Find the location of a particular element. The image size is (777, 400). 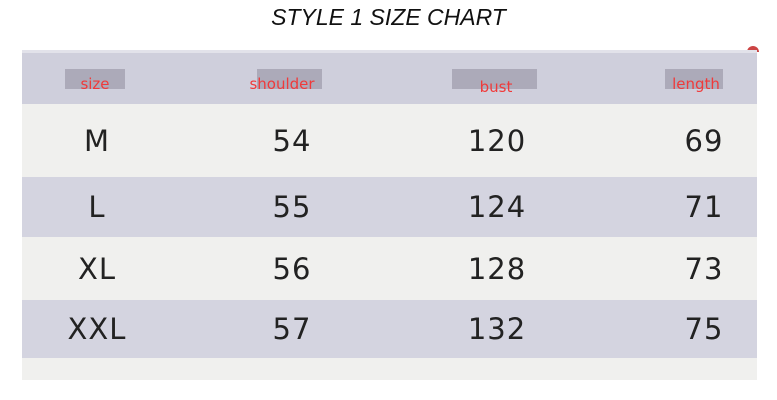

cell-size: XXL is located at coordinates (97, 329).